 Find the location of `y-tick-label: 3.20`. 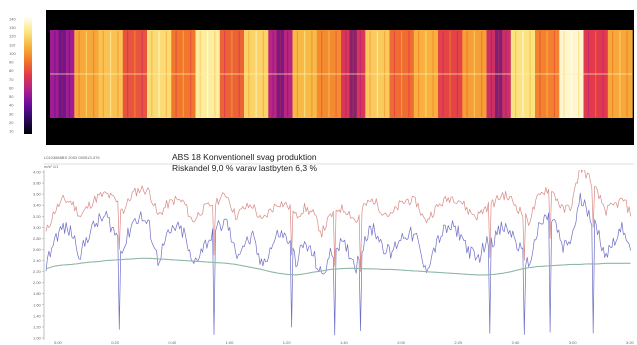

y-tick-label: 3.20 is located at coordinates (37, 216).